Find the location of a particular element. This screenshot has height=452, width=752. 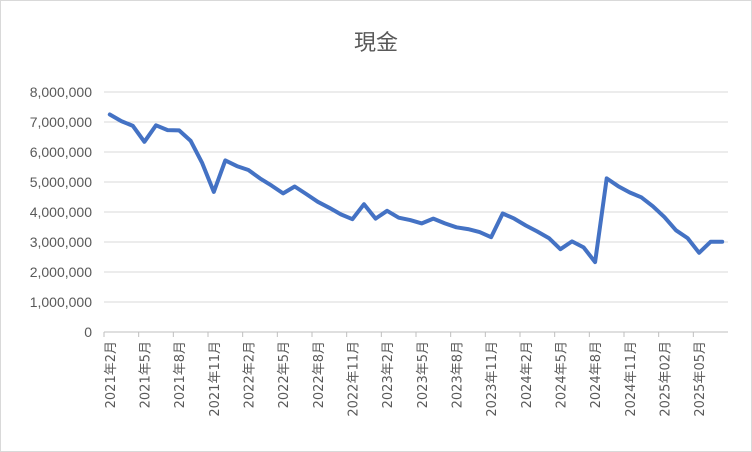

y-tick-label: 1,000,000 is located at coordinates (61, 302).